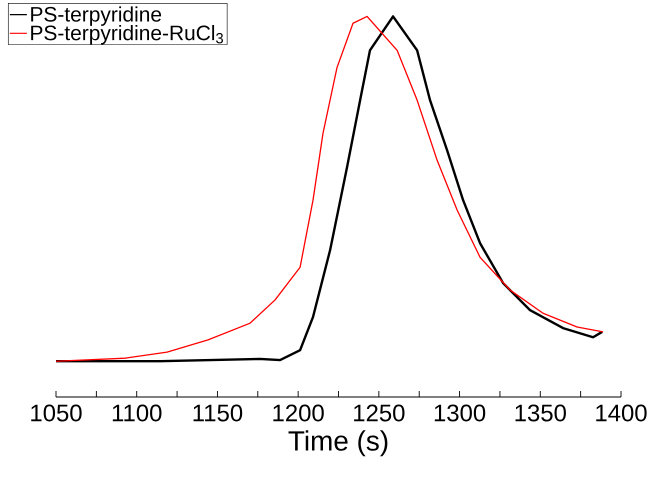 Image resolution: width=651 pixels, height=482 pixels. What do you see at coordinates (338, 443) in the screenshot?
I see `x-axis-title: Time (s)` at bounding box center [338, 443].